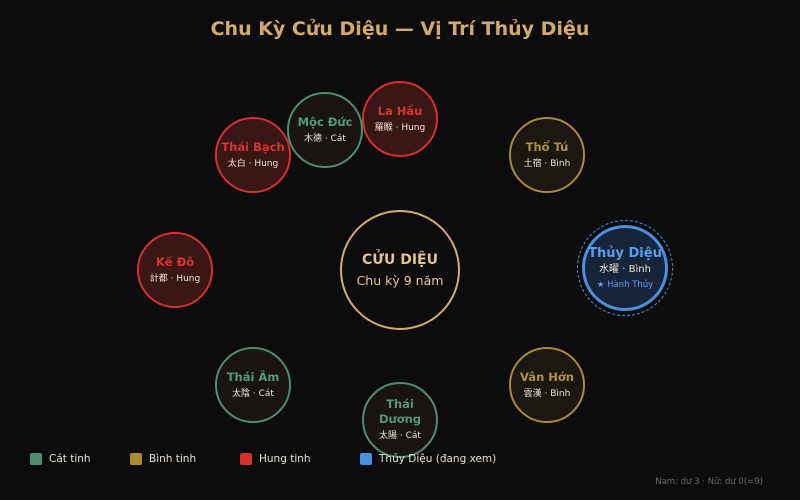  What do you see at coordinates (547, 385) in the screenshot?
I see `star-node: Vân Hớn 雲漢 · Bình` at bounding box center [547, 385].